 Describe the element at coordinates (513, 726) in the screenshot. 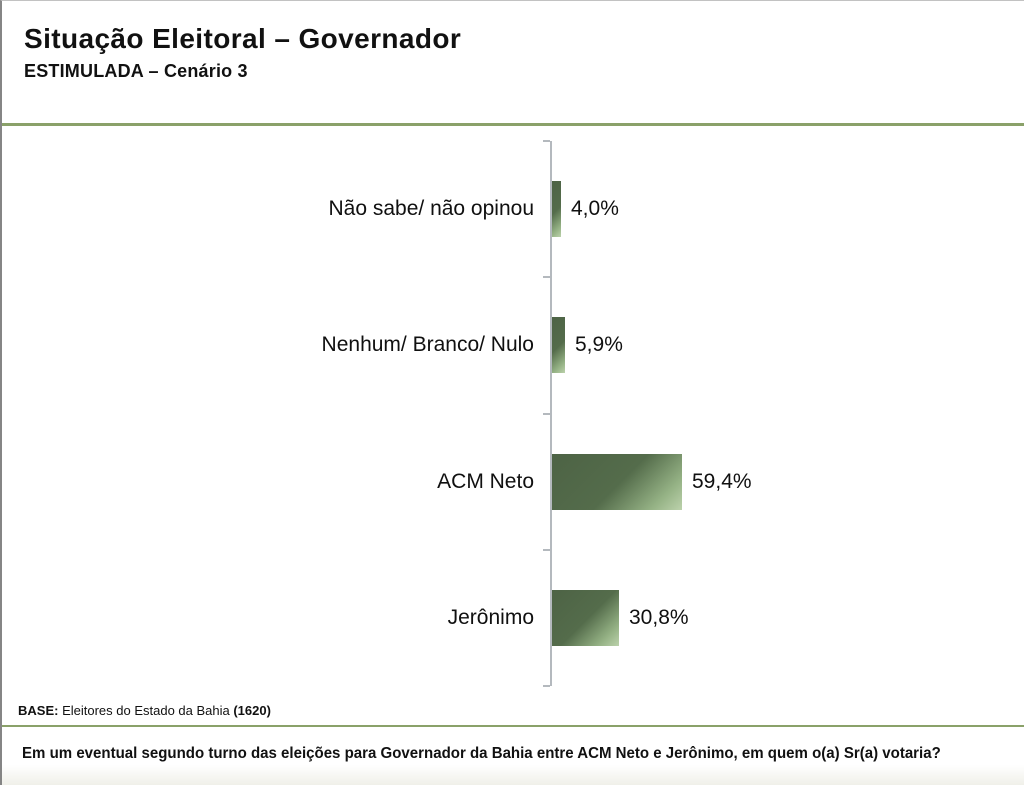

I see `green-divider-bottom` at that location.